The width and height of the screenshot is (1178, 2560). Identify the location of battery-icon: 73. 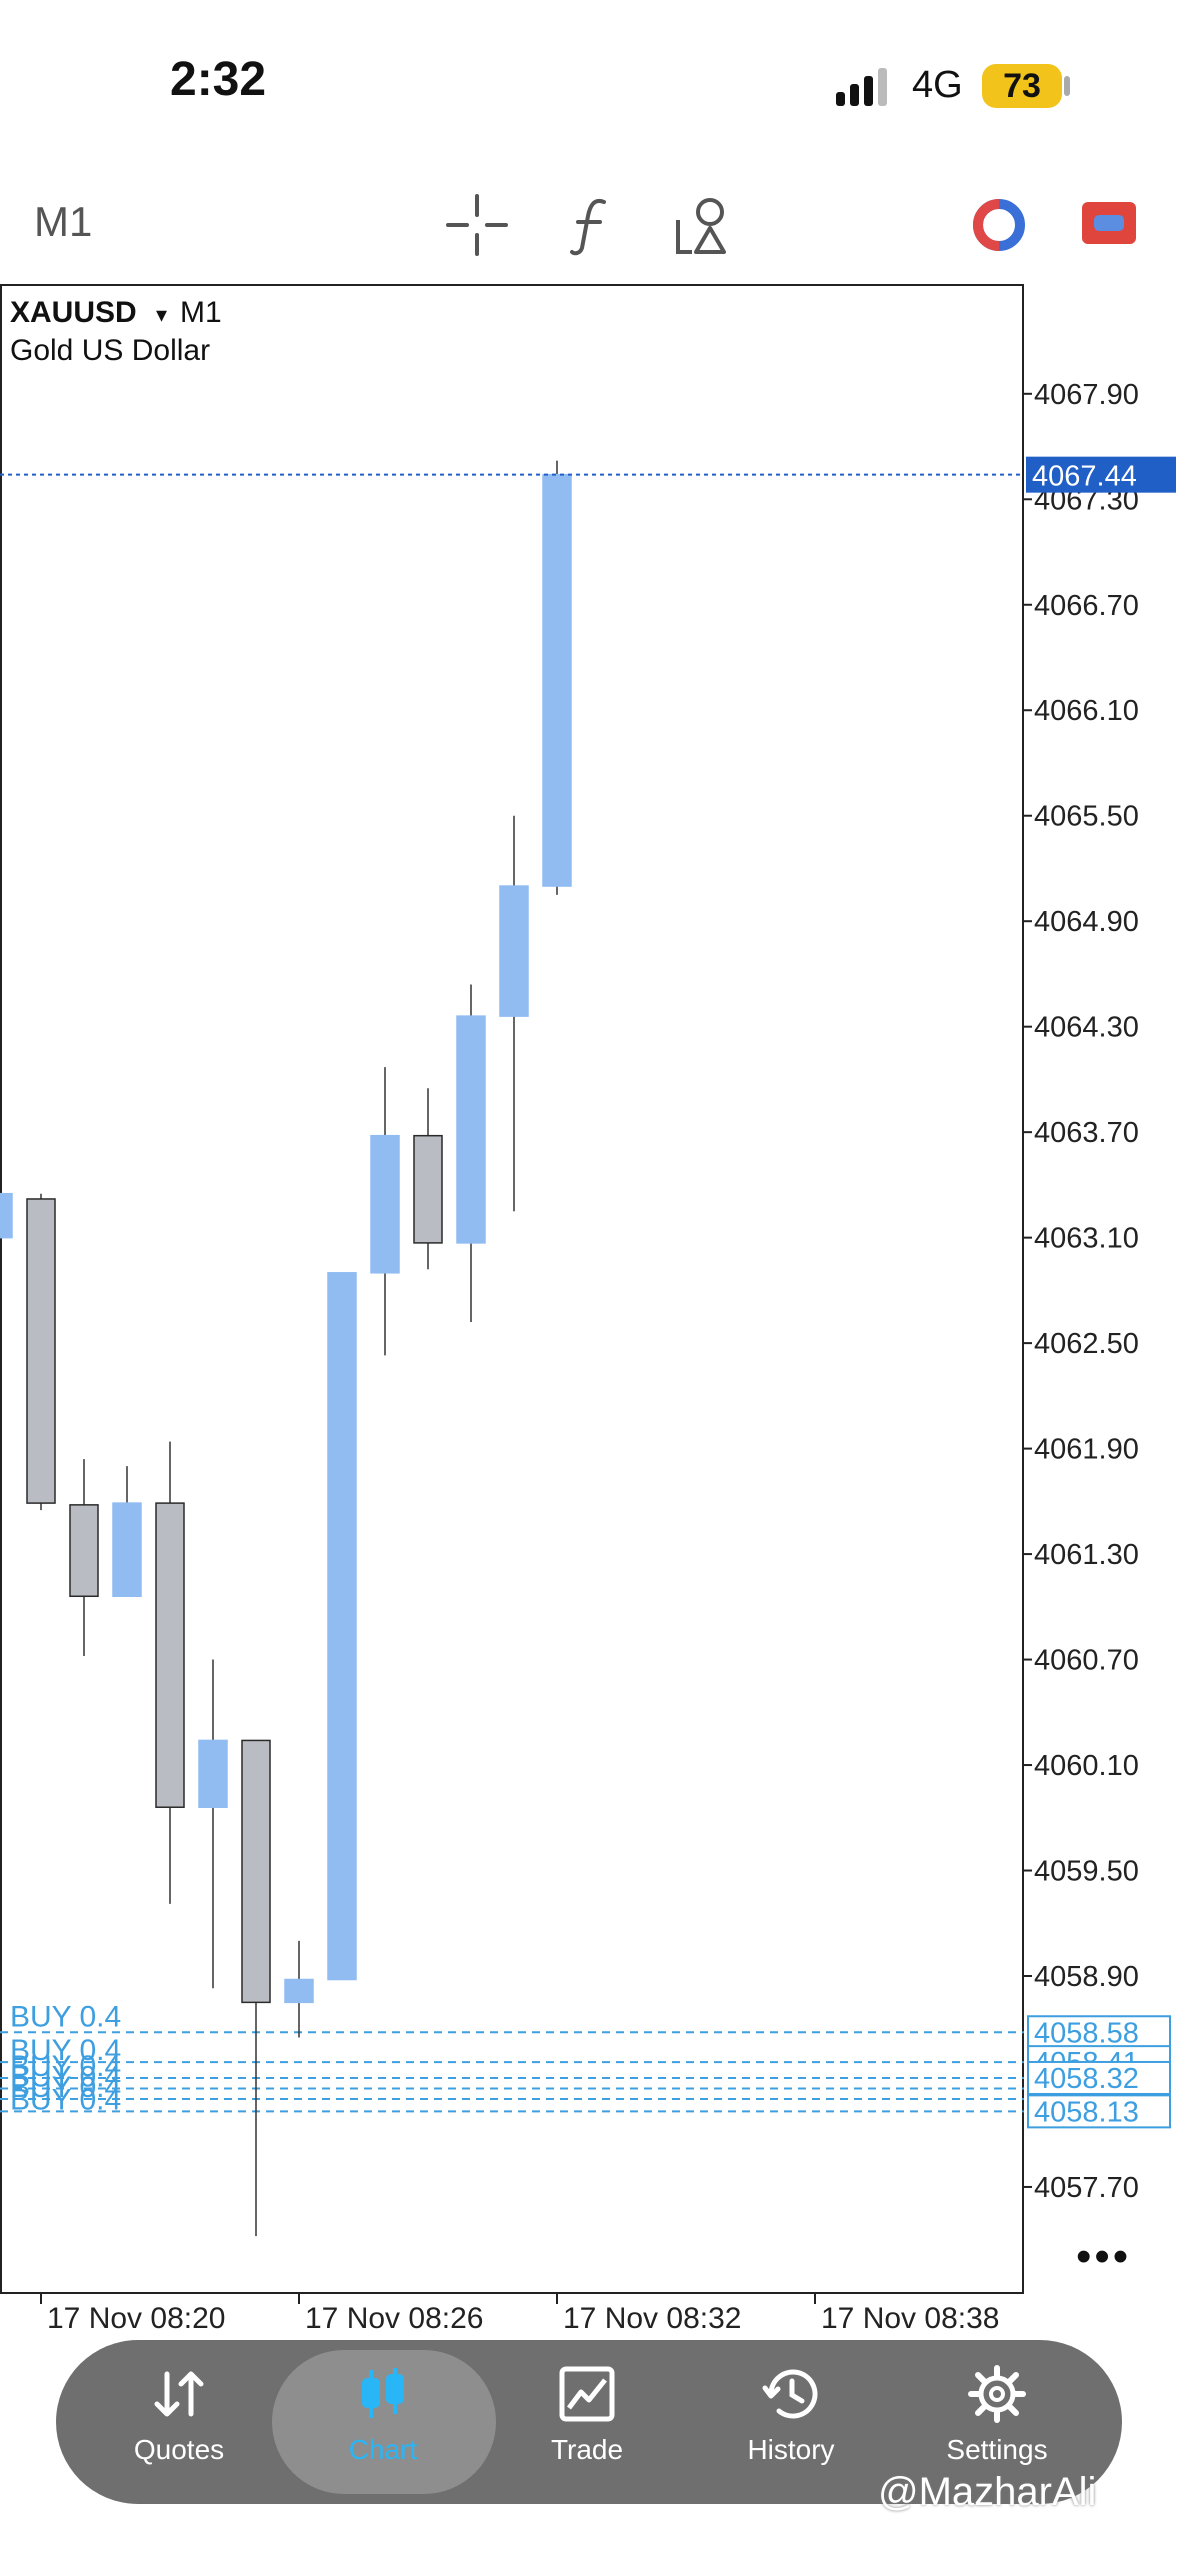
(1022, 86).